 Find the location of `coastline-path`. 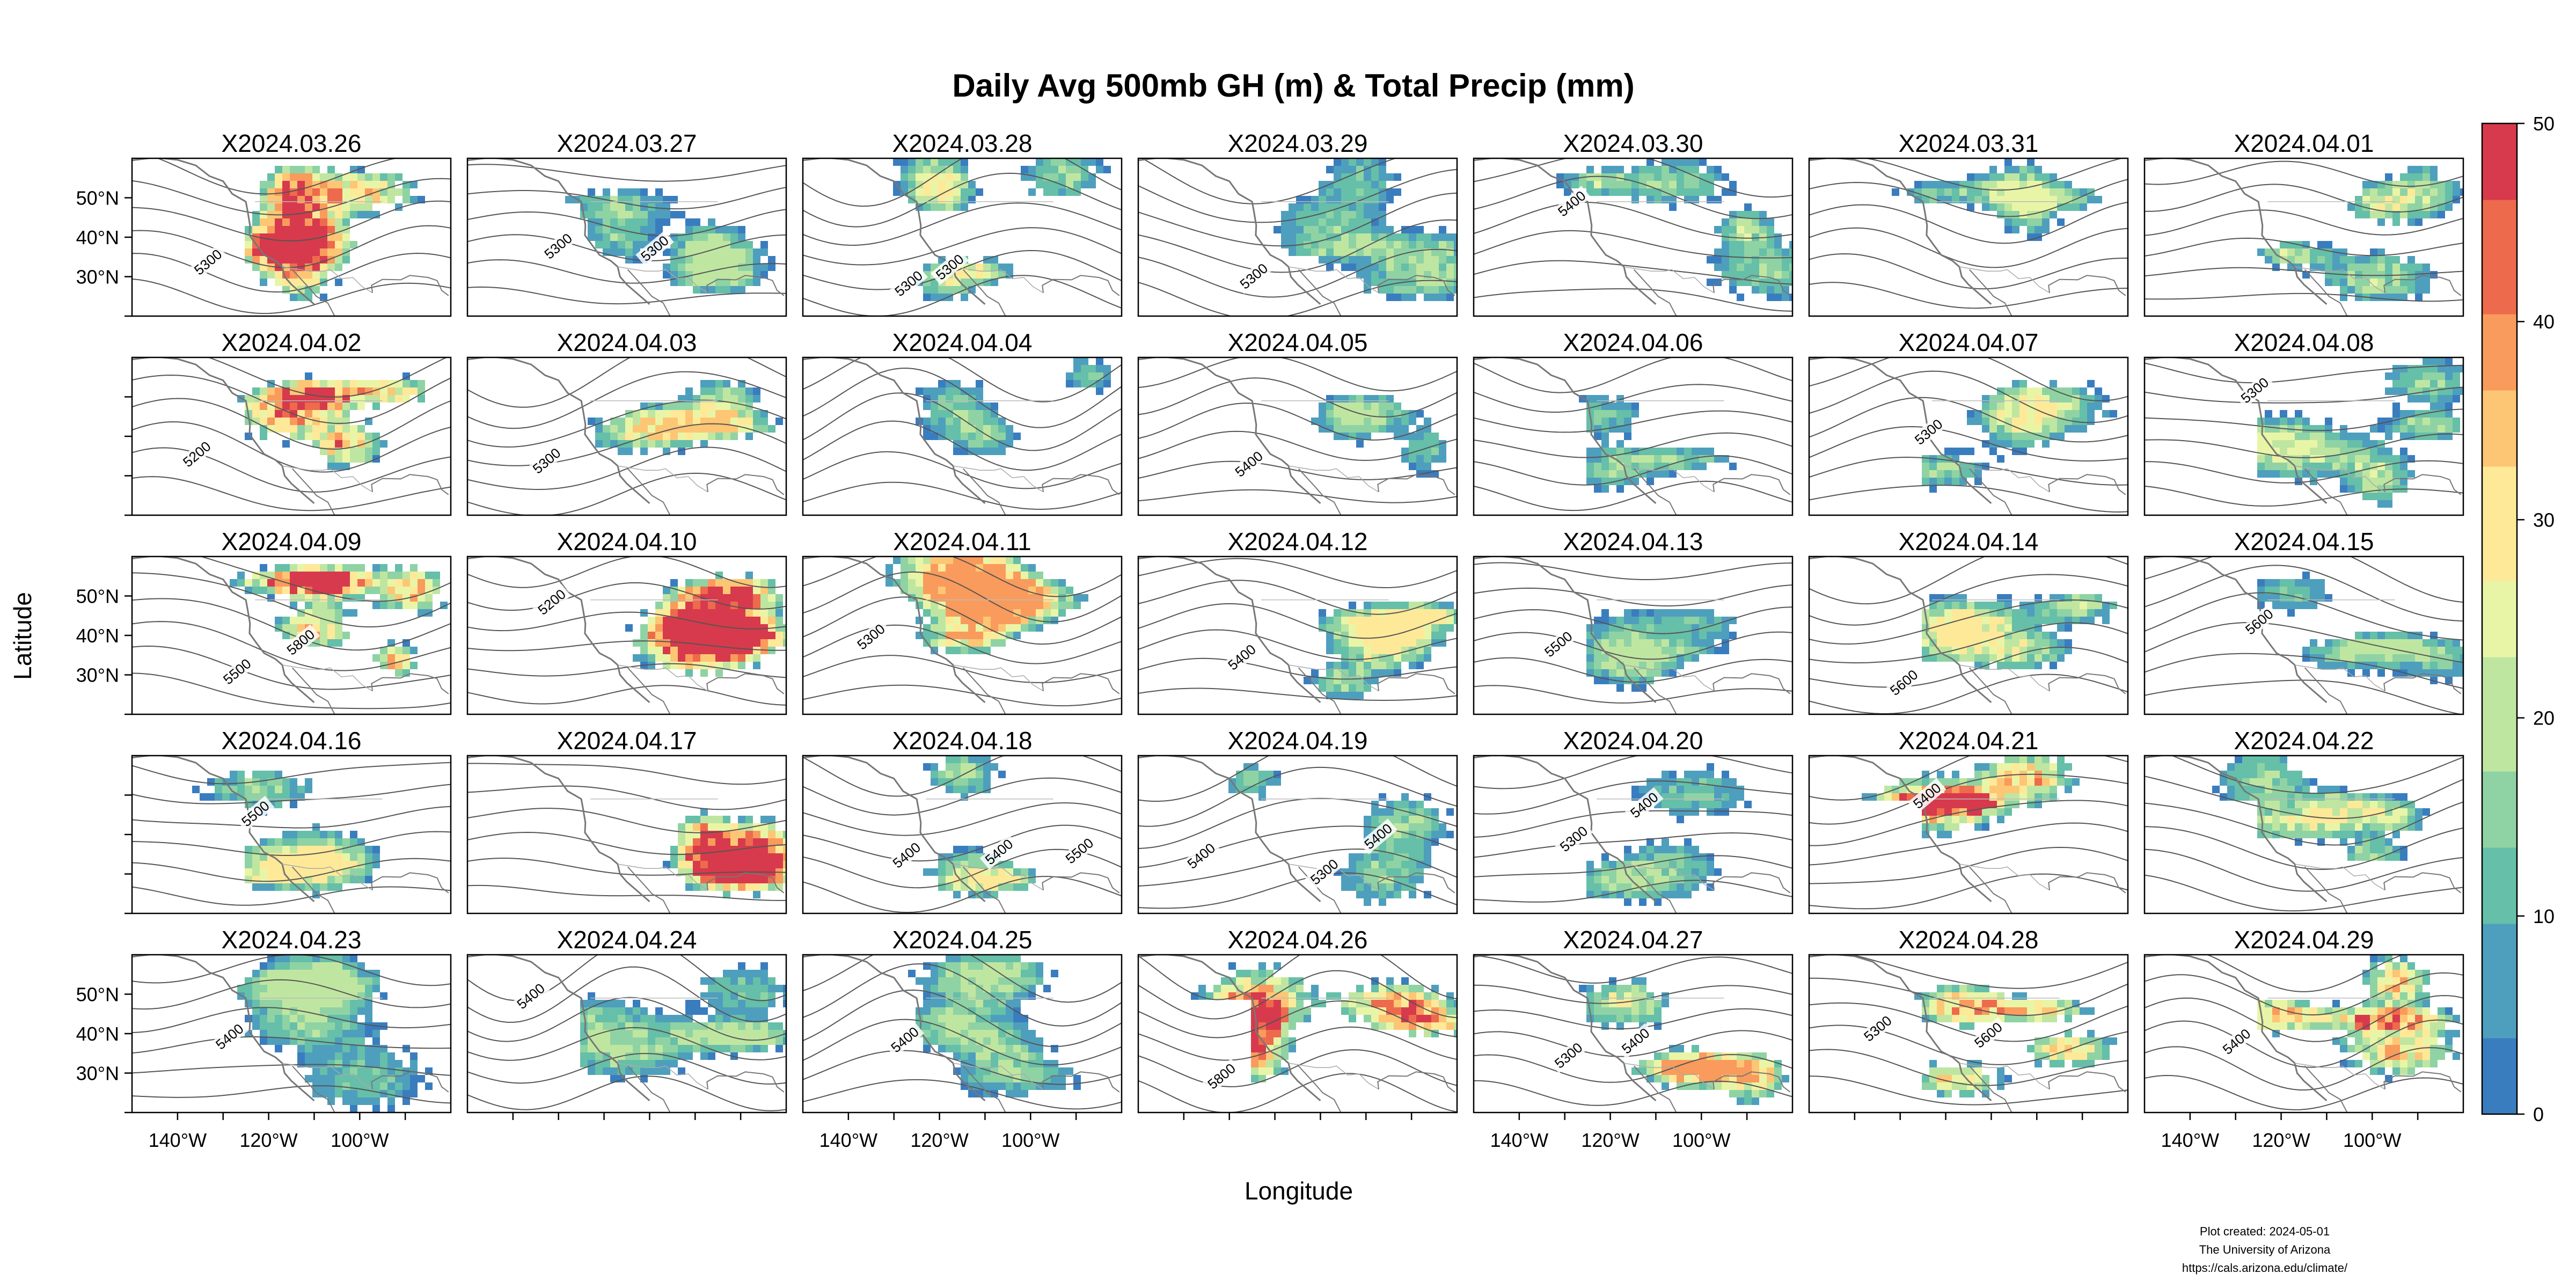

coastline-path is located at coordinates (558, 430).